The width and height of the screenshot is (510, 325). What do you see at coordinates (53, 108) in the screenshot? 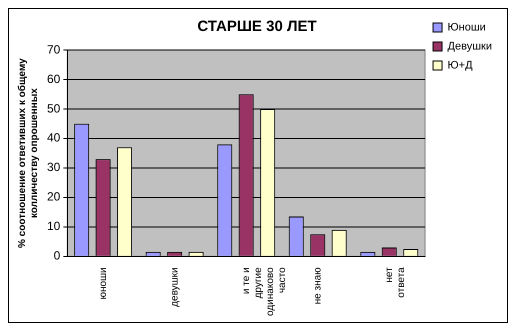
I see `y-tick-label: 50` at bounding box center [53, 108].